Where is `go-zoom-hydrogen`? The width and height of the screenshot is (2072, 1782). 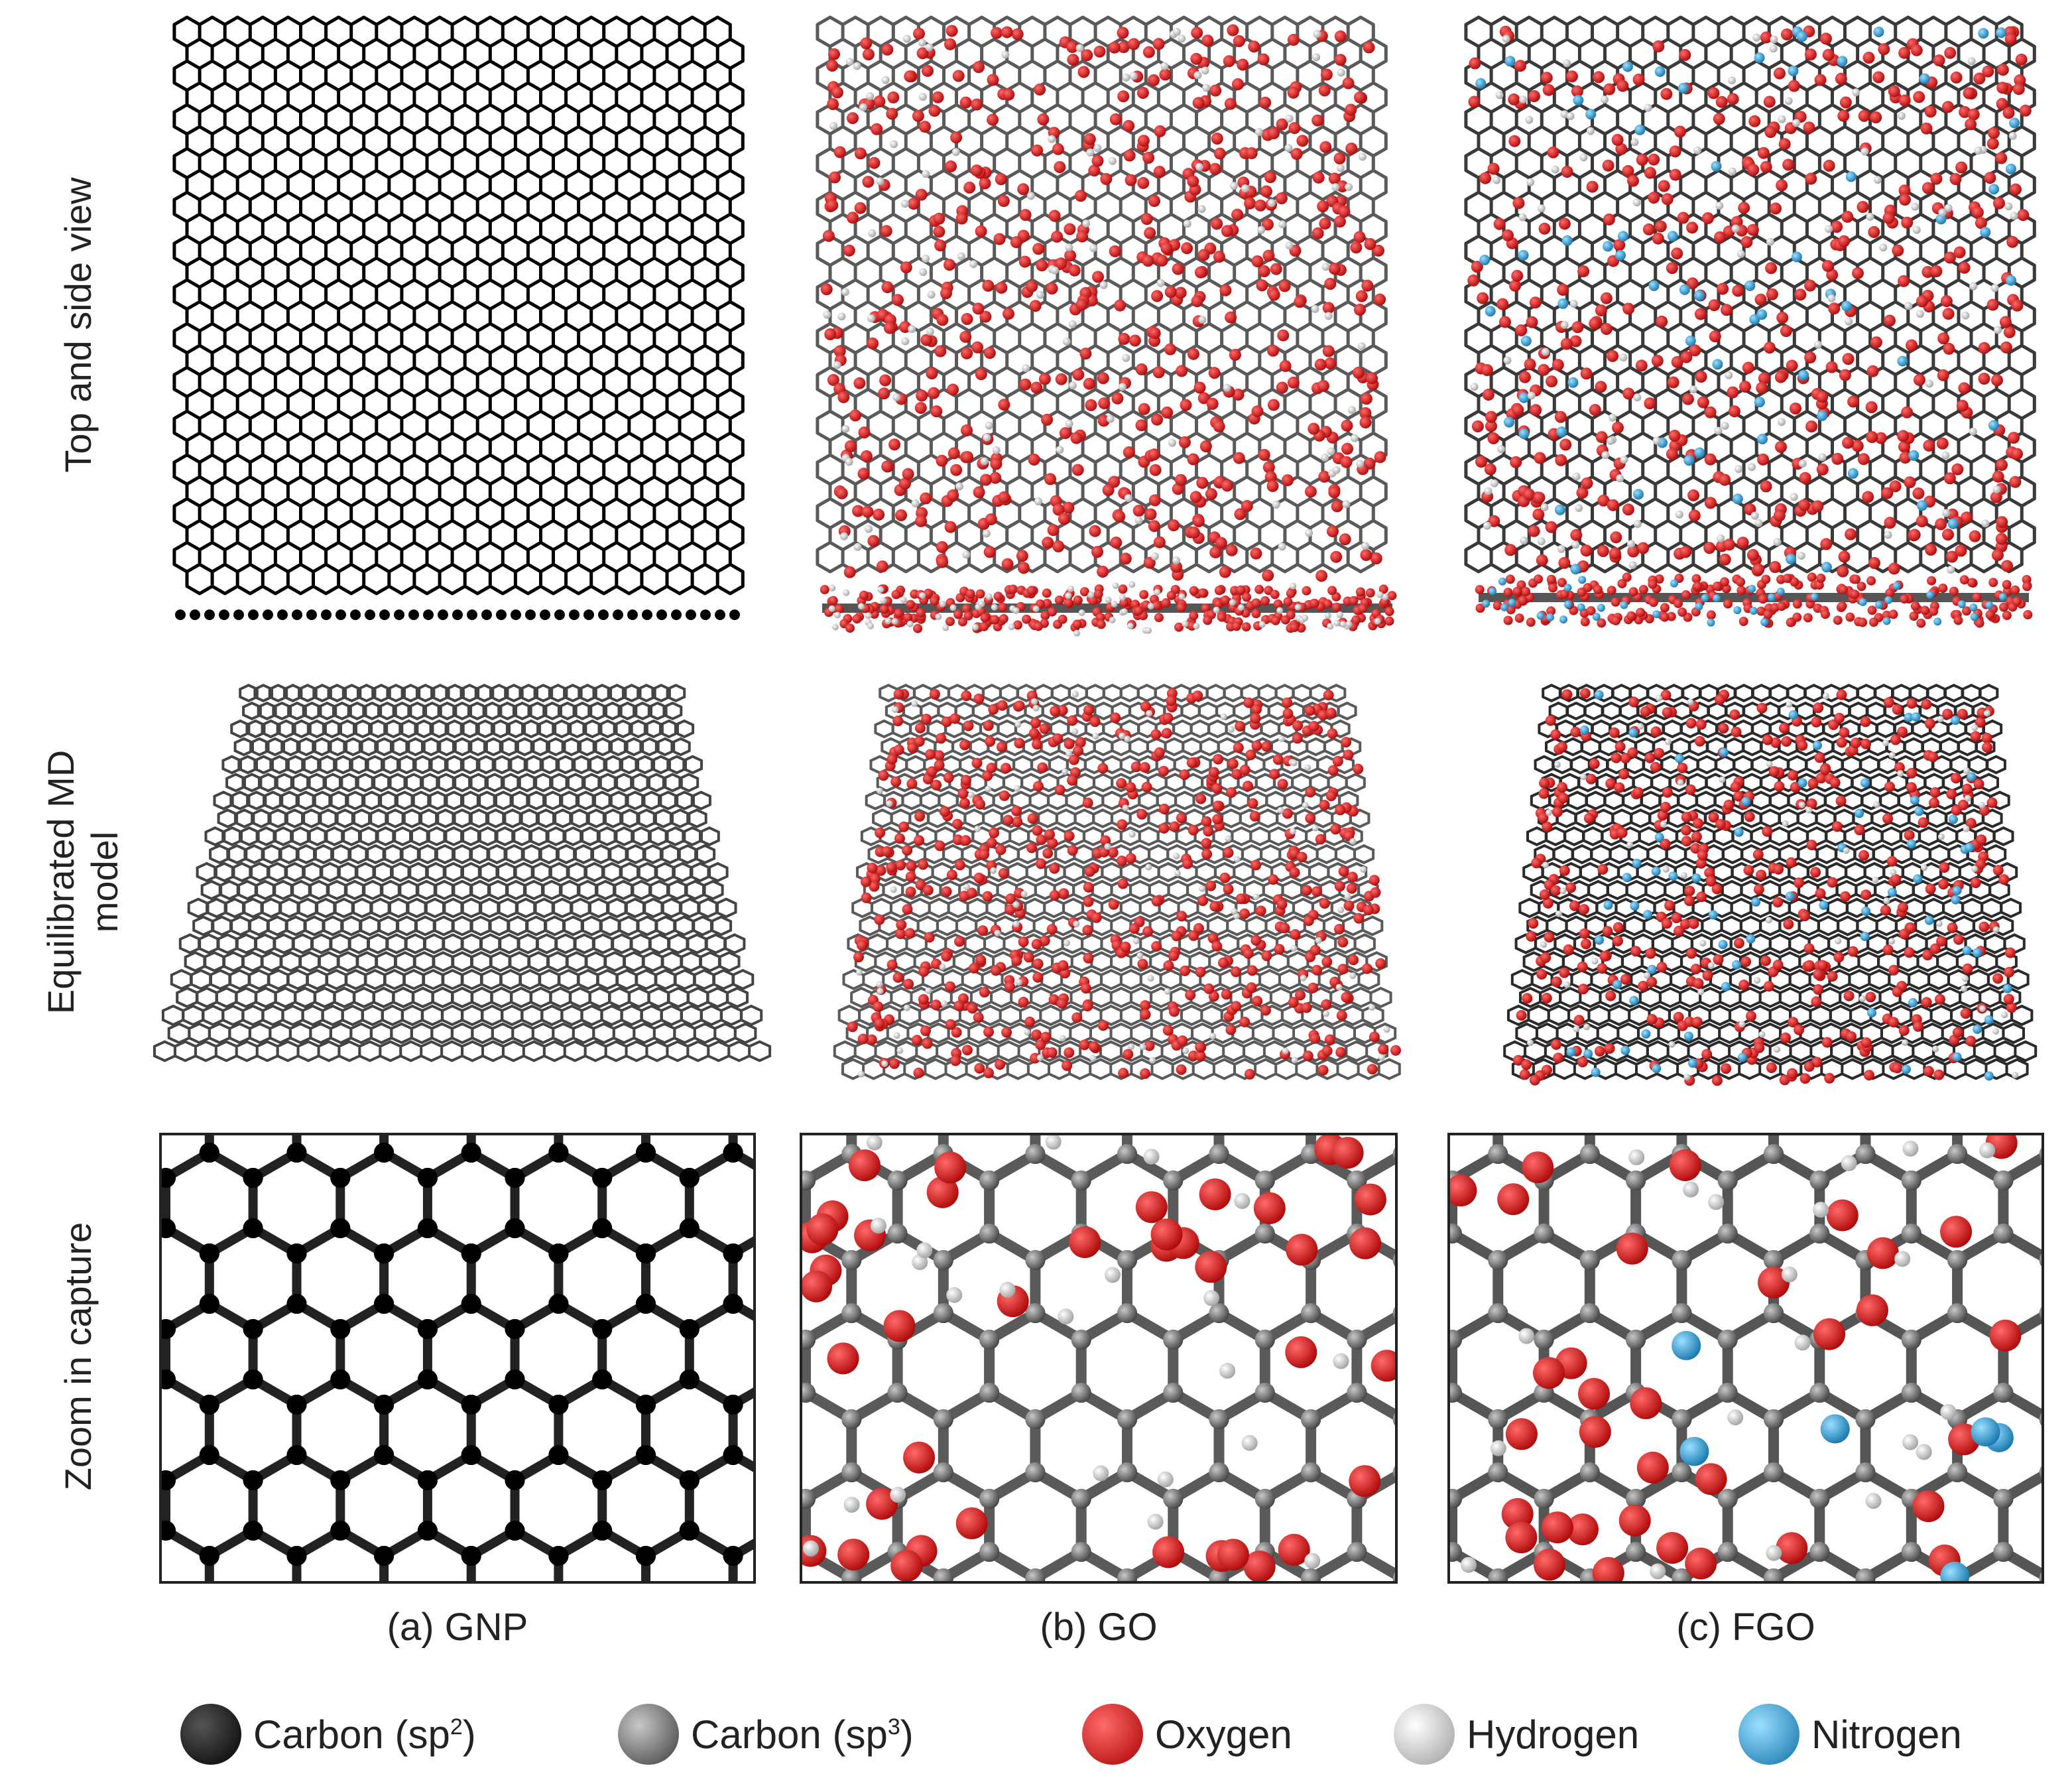
go-zoom-hydrogen is located at coordinates (924, 1250).